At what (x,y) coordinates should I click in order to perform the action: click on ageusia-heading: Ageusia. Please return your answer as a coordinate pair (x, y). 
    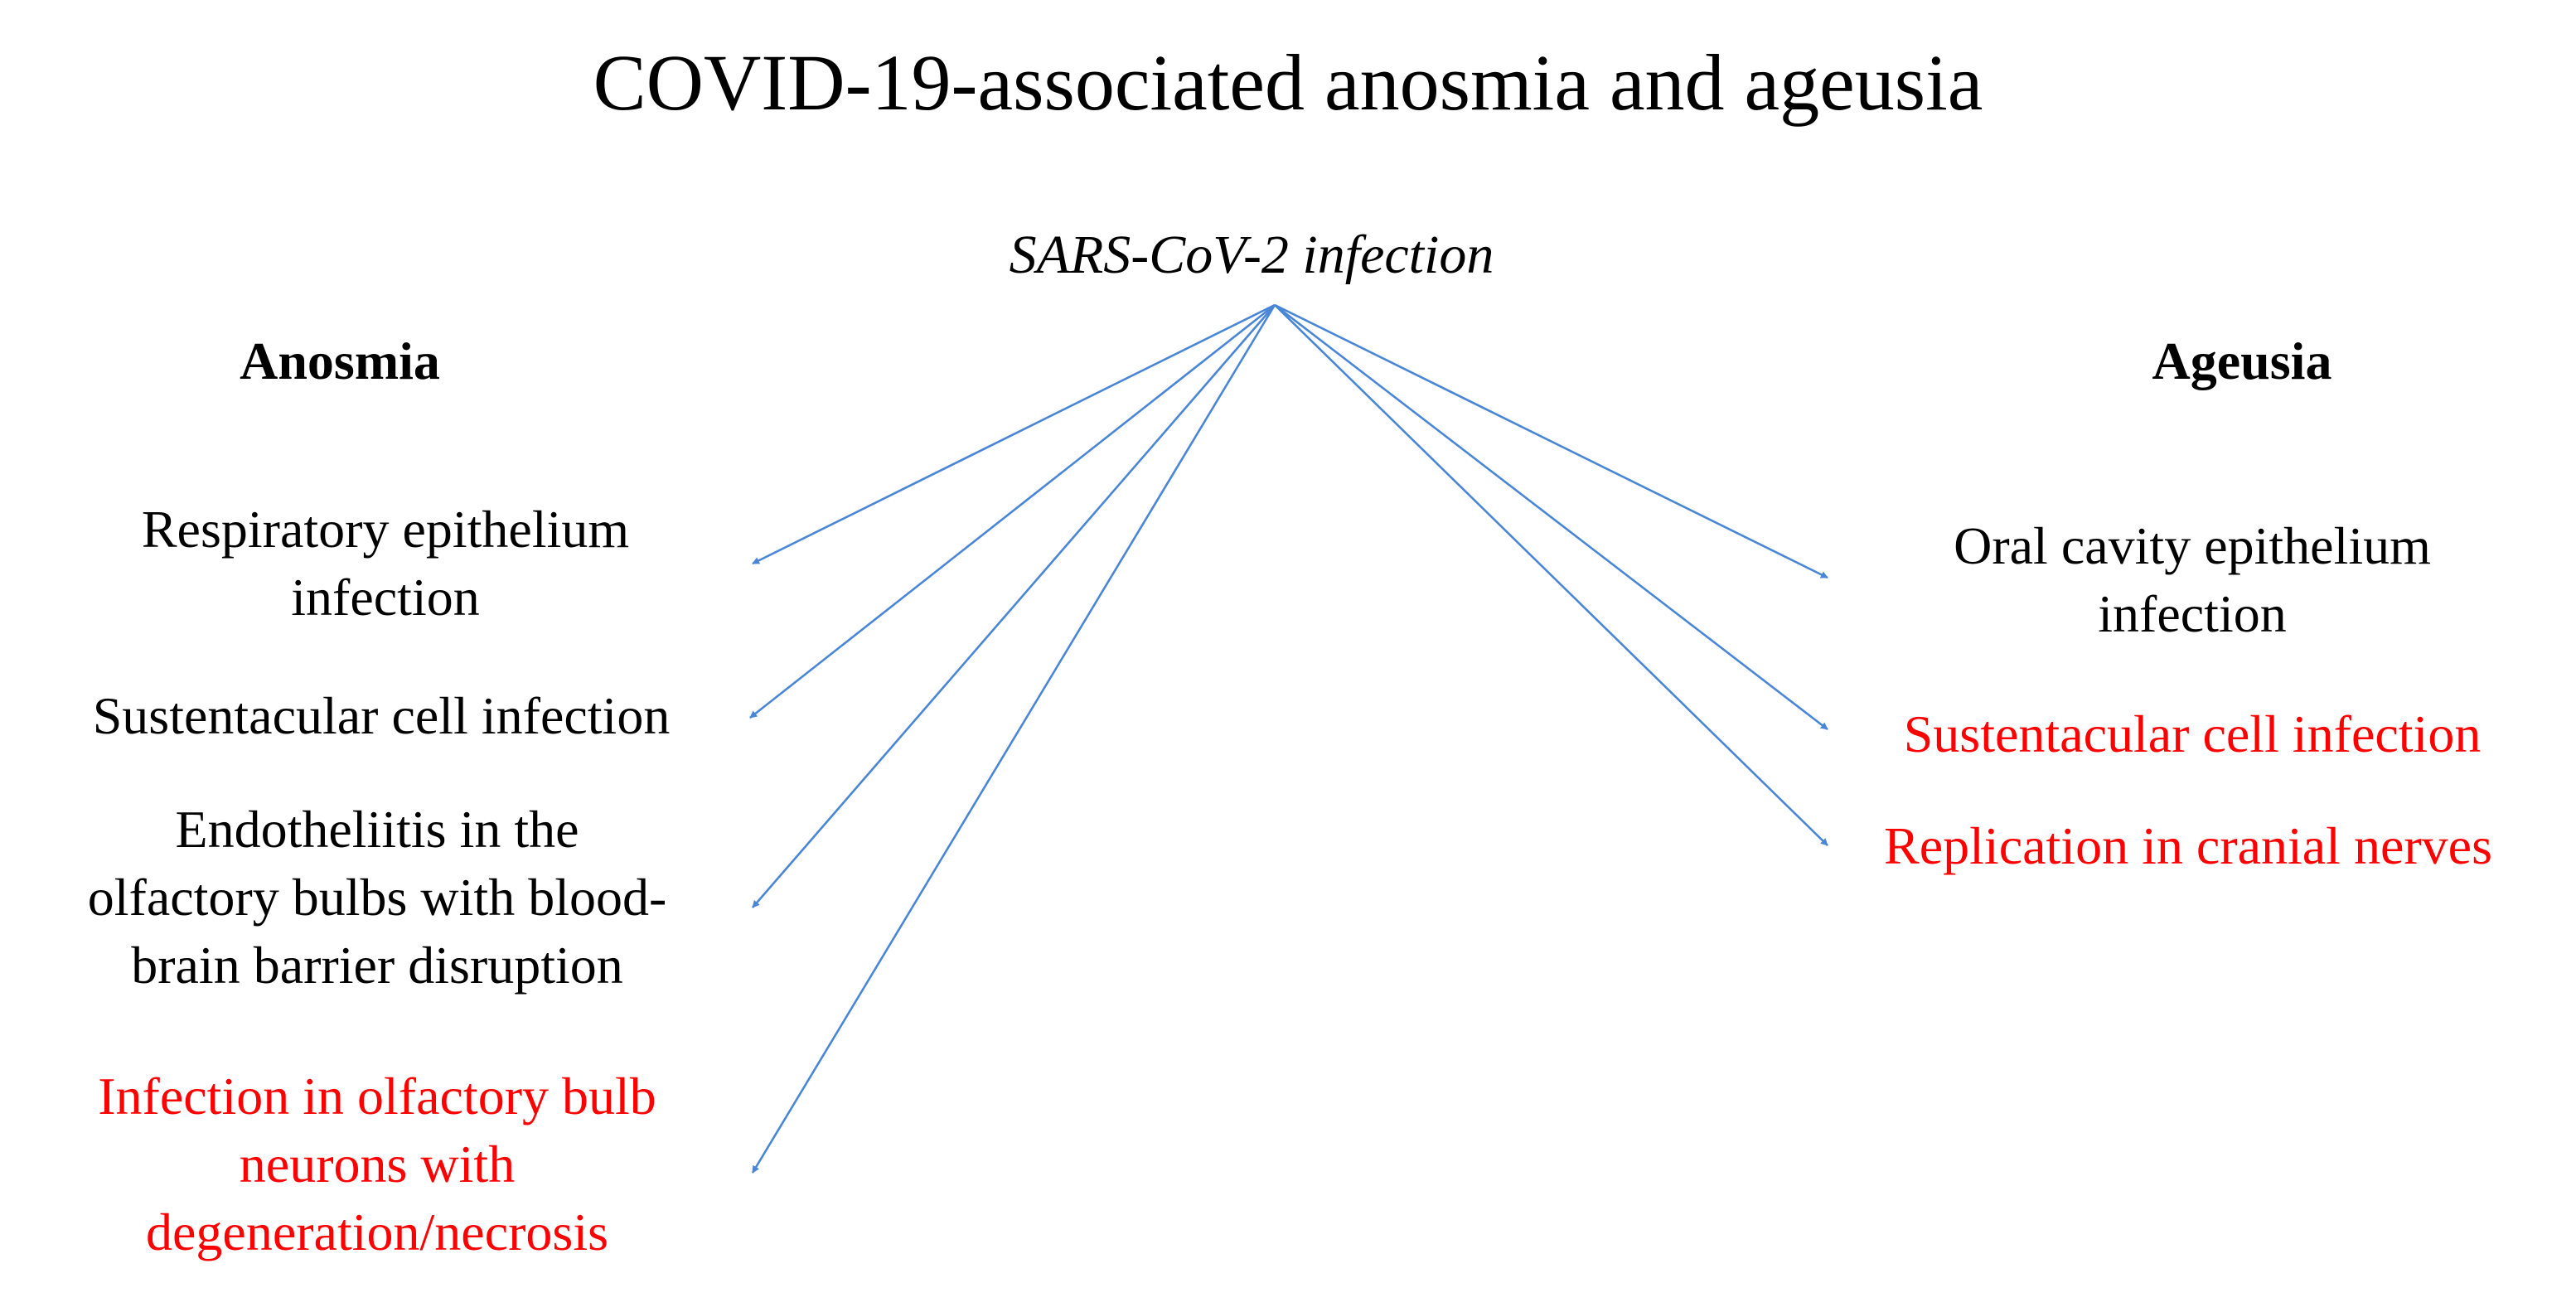
    Looking at the image, I should click on (2242, 361).